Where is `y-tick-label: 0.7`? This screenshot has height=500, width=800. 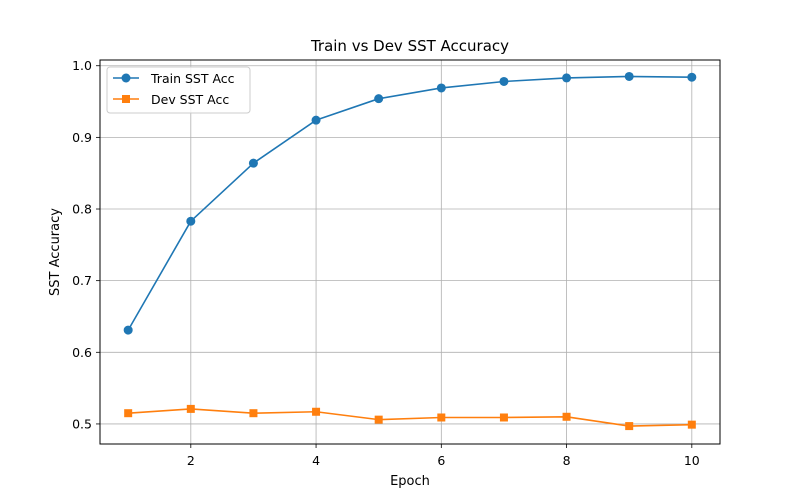
y-tick-label: 0.7 is located at coordinates (82, 280).